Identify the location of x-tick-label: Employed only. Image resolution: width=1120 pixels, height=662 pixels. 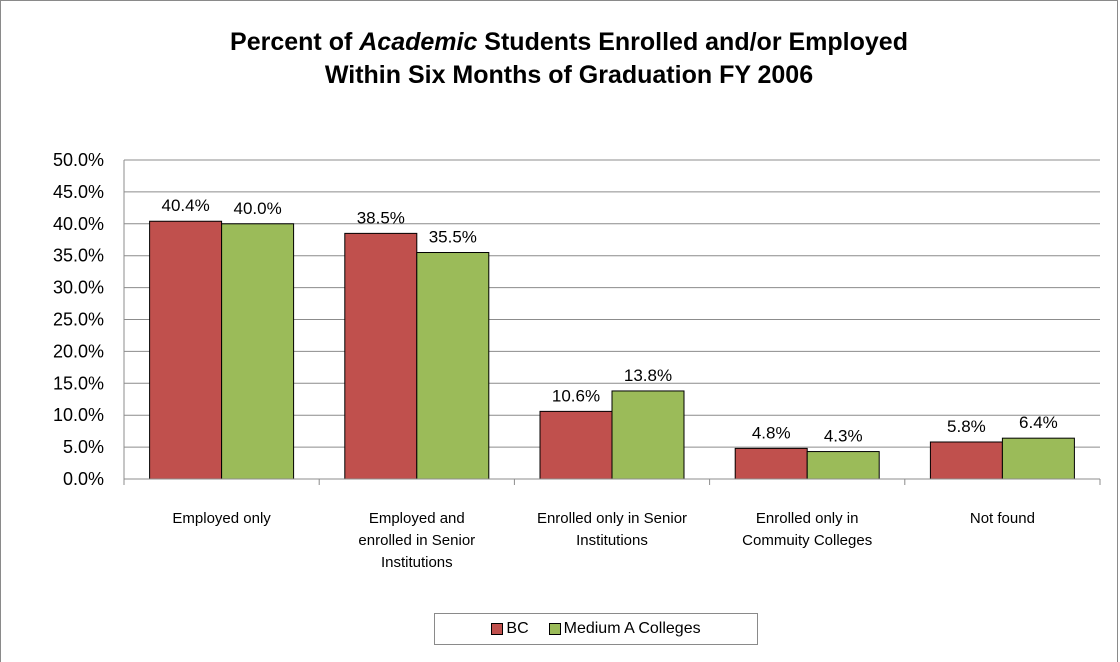
(221, 518).